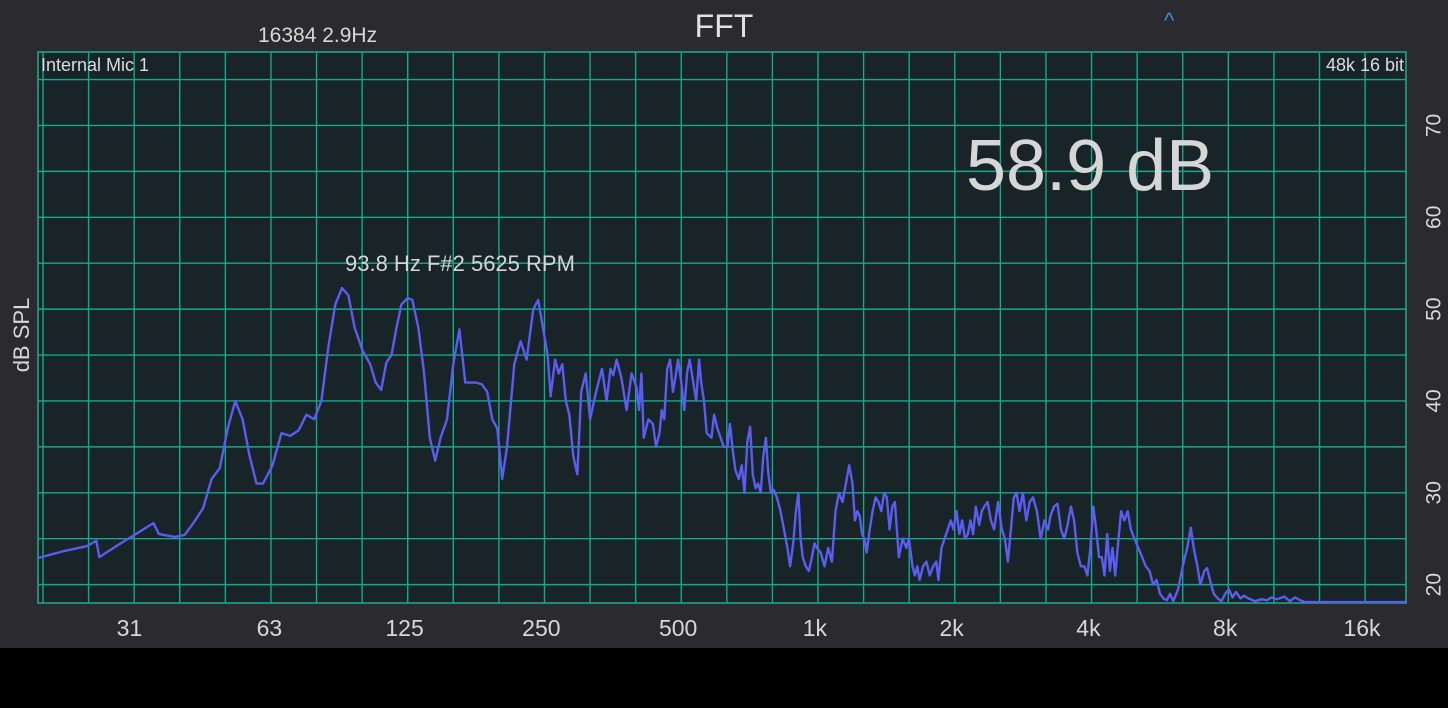 The height and width of the screenshot is (708, 1448). I want to click on x-tick-label: 63, so click(270, 628).